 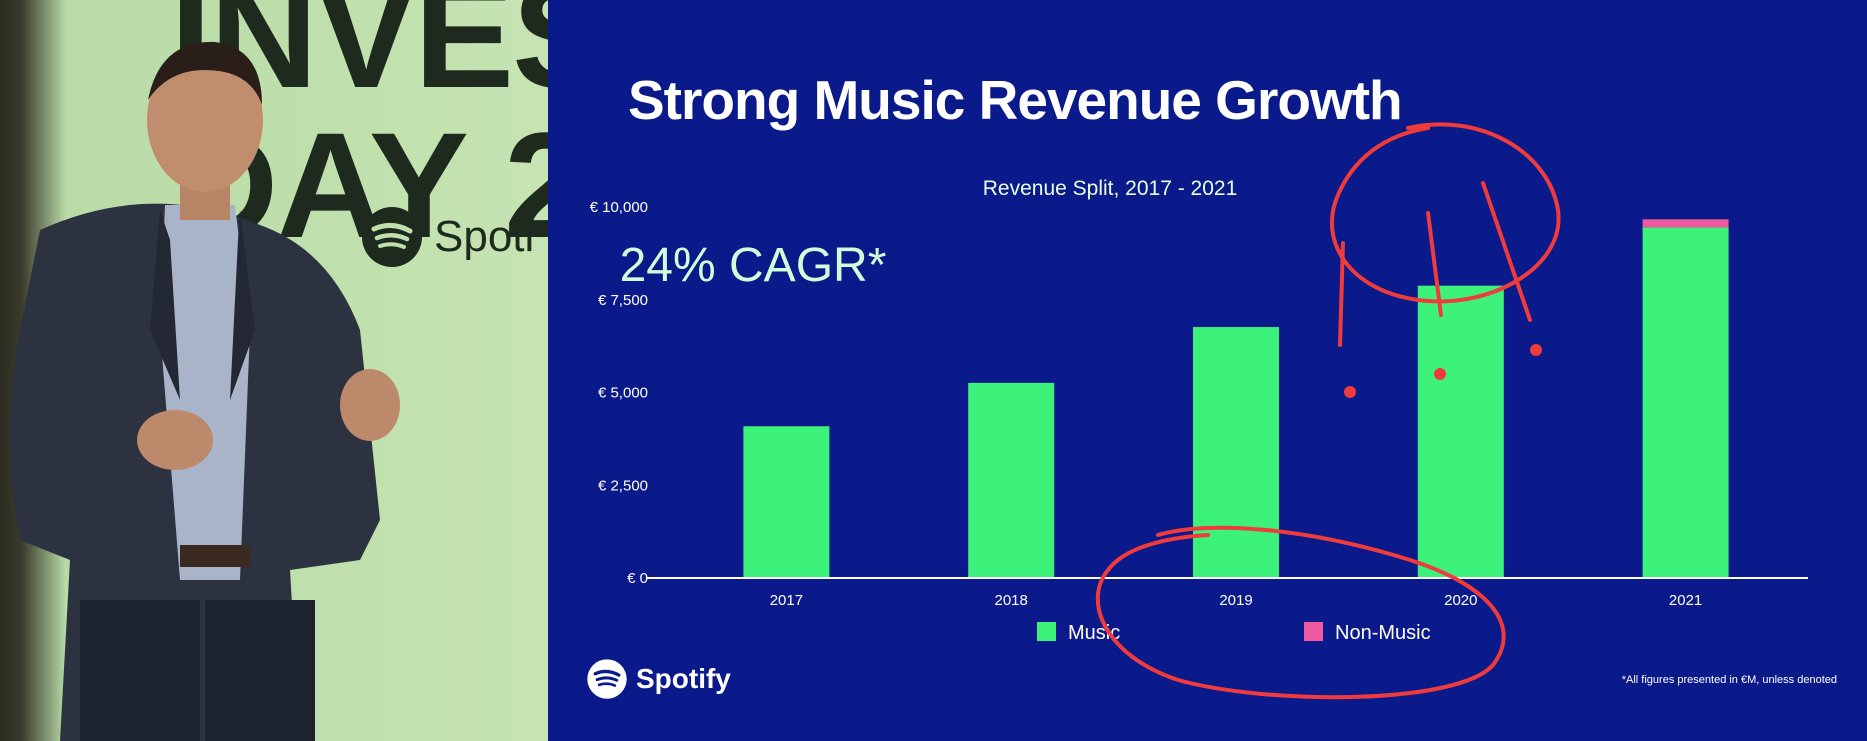 I want to click on bar-2017-music, so click(x=786, y=502).